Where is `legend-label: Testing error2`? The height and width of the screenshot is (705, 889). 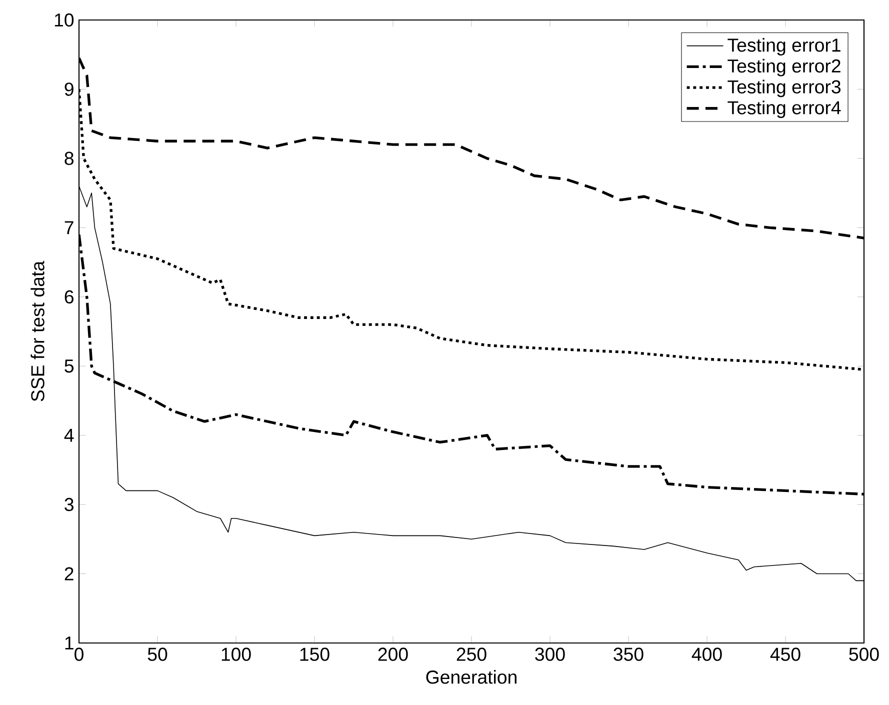
legend-label: Testing error2 is located at coordinates (784, 67).